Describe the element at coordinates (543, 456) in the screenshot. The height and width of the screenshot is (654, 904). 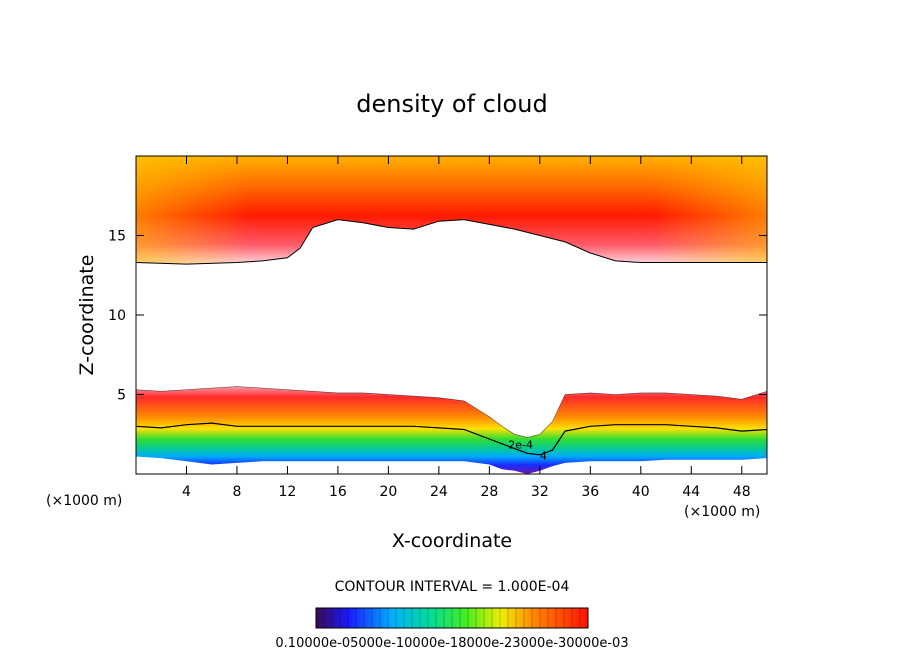
I see `contour-label-4: 4` at that location.